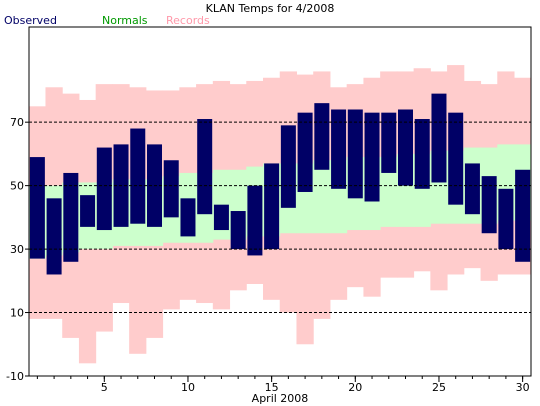  Describe the element at coordinates (355, 387) in the screenshot. I see `x-tick-label-20: 20` at that location.